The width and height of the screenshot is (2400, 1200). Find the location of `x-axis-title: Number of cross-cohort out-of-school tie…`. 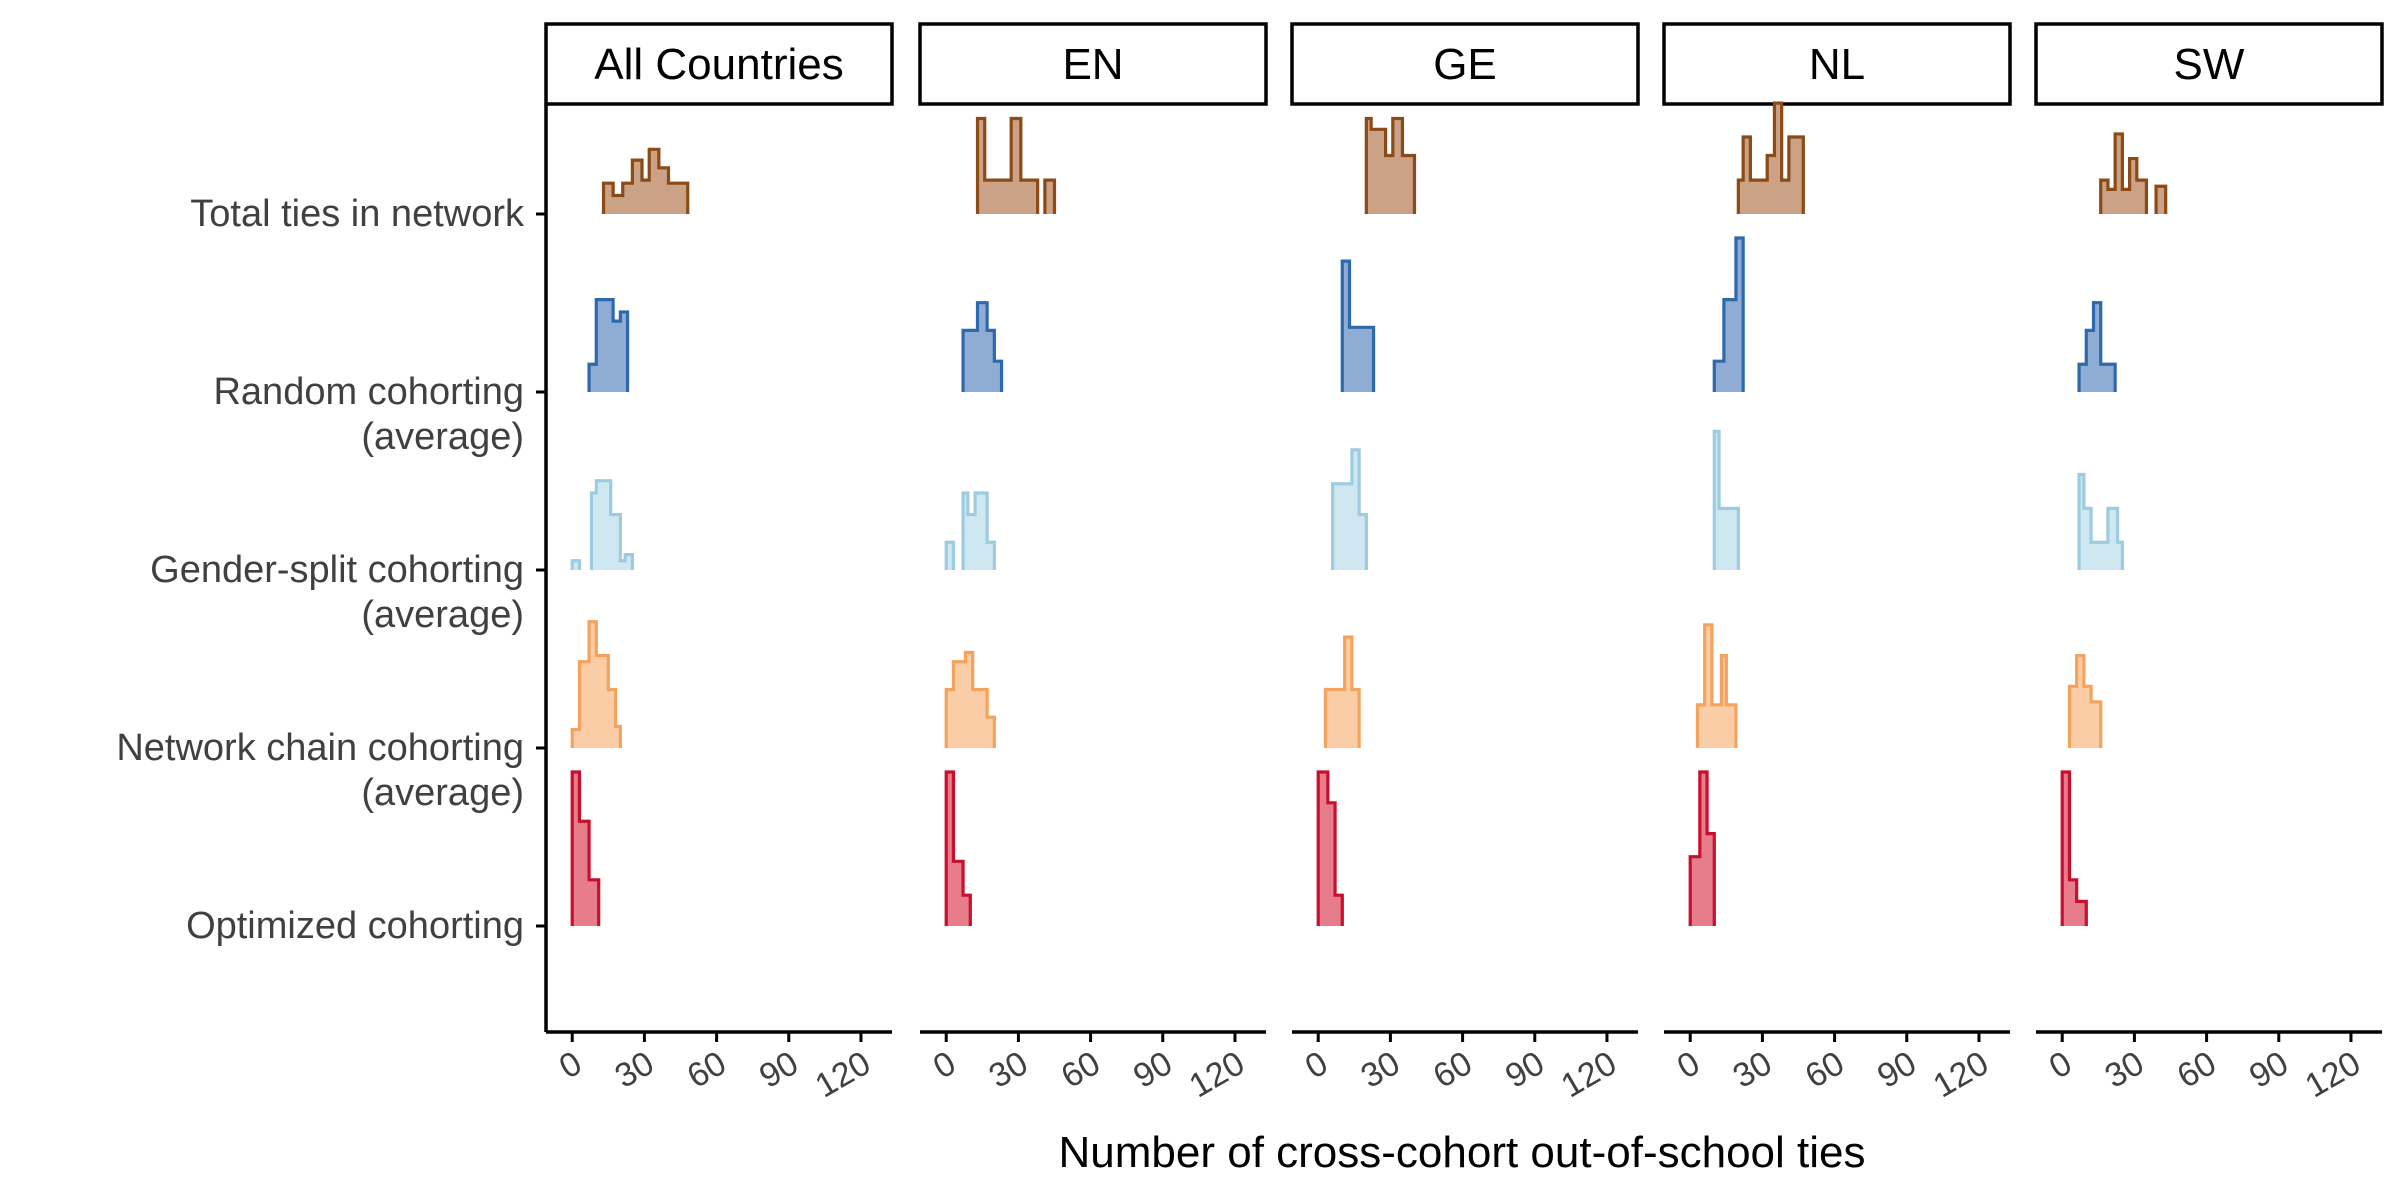

x-axis-title: Number of cross-cohort out-of-school tie… is located at coordinates (1462, 1152).